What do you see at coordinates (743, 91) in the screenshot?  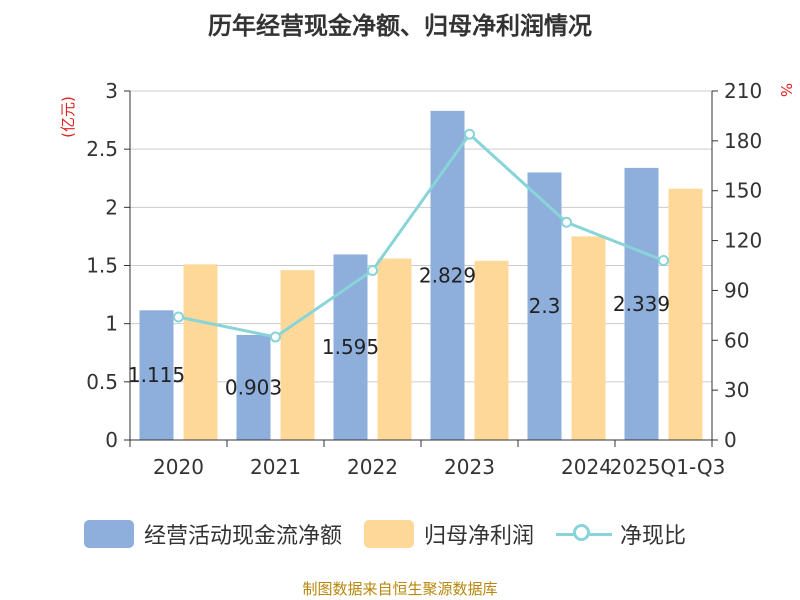 I see `y-right-tick-label: 210` at bounding box center [743, 91].